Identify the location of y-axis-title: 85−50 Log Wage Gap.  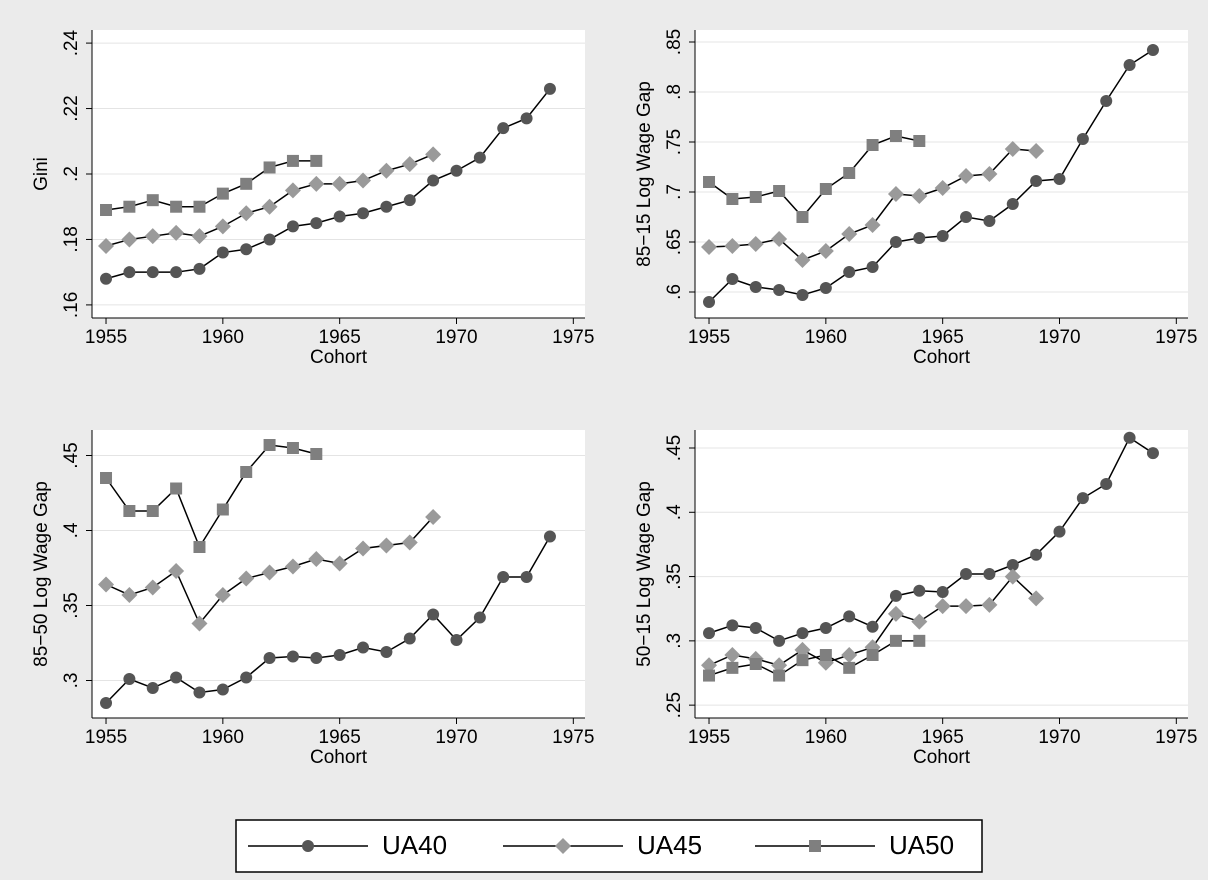
(41, 574).